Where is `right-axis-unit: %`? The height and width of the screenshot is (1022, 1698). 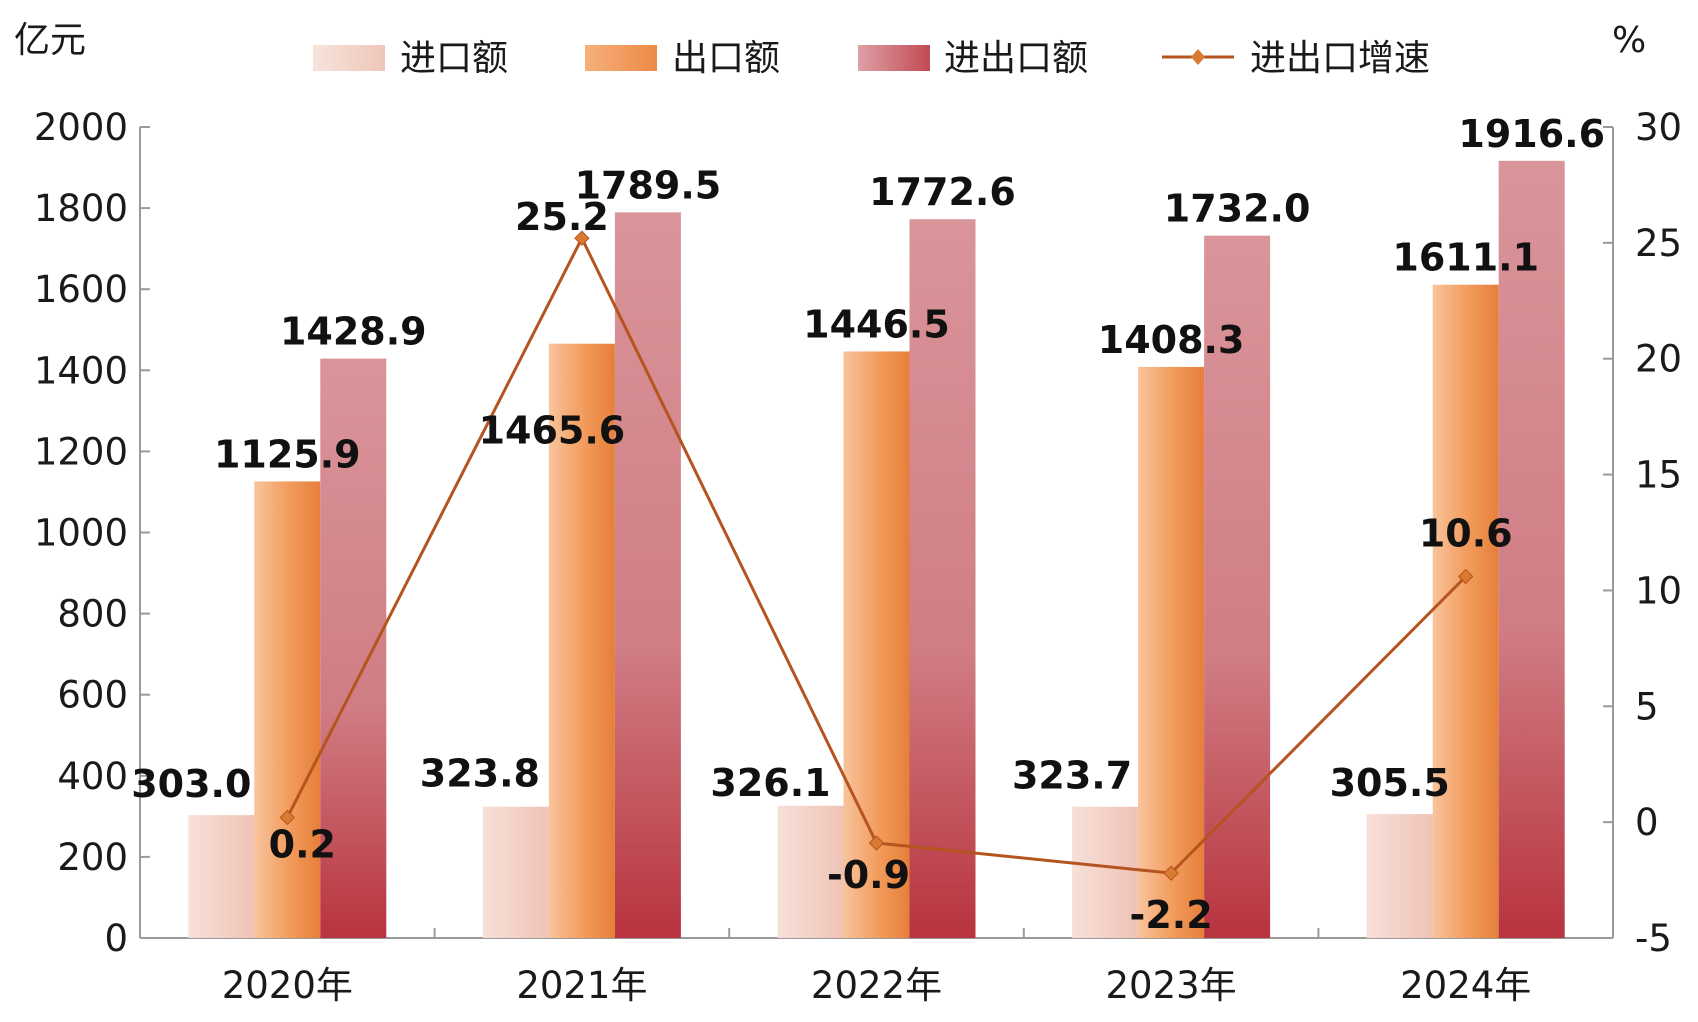 right-axis-unit: % is located at coordinates (1629, 40).